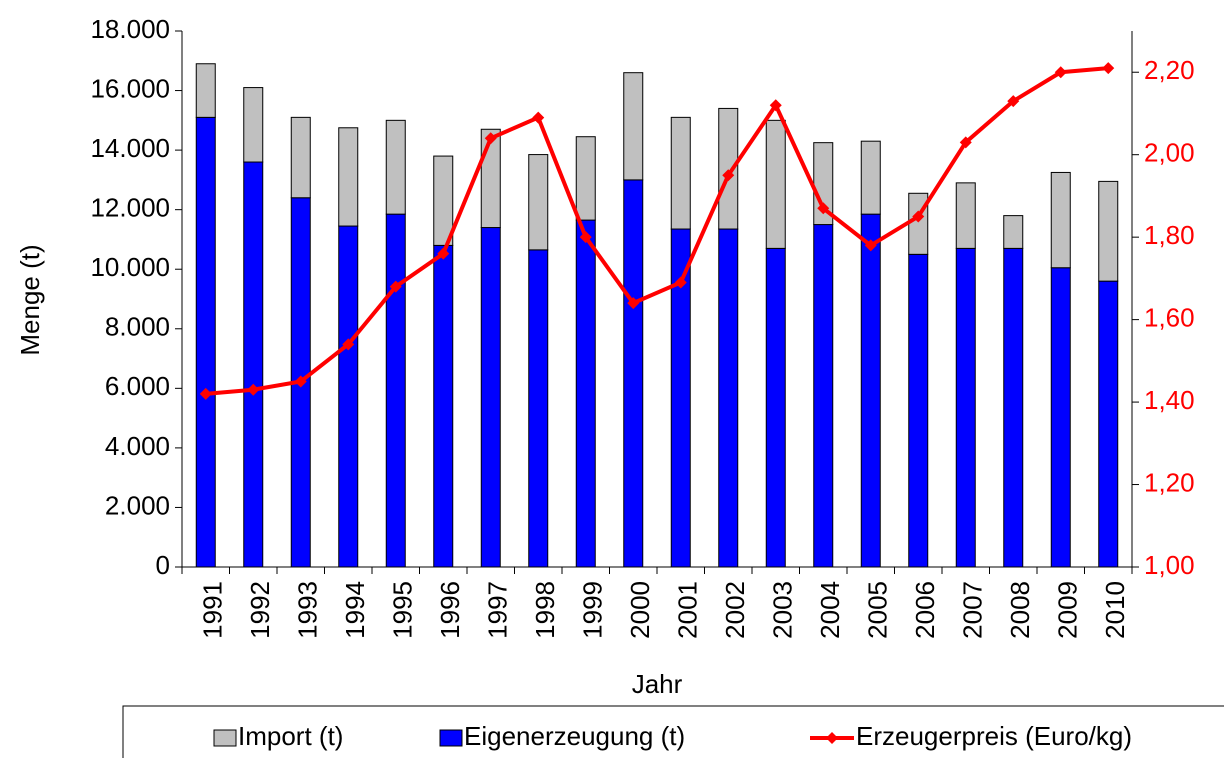 Image resolution: width=1224 pixels, height=758 pixels. Describe the element at coordinates (973, 610) in the screenshot. I see `x-tick-label: 2007` at that location.